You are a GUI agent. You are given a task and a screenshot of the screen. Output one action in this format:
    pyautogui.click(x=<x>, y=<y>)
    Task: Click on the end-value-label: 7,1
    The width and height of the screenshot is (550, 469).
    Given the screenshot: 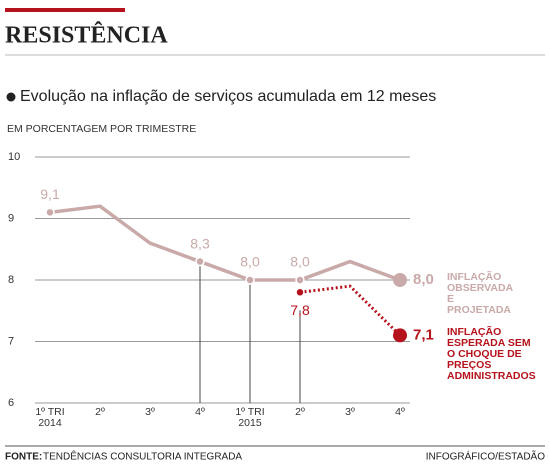 What is the action you would take?
    pyautogui.click(x=423, y=334)
    